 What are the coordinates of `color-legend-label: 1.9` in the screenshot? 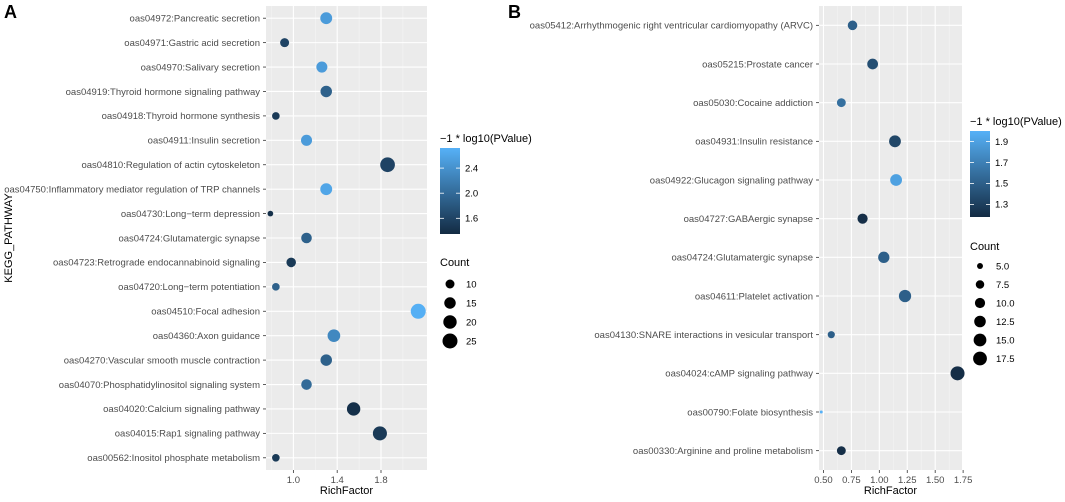 It's located at (1001, 142).